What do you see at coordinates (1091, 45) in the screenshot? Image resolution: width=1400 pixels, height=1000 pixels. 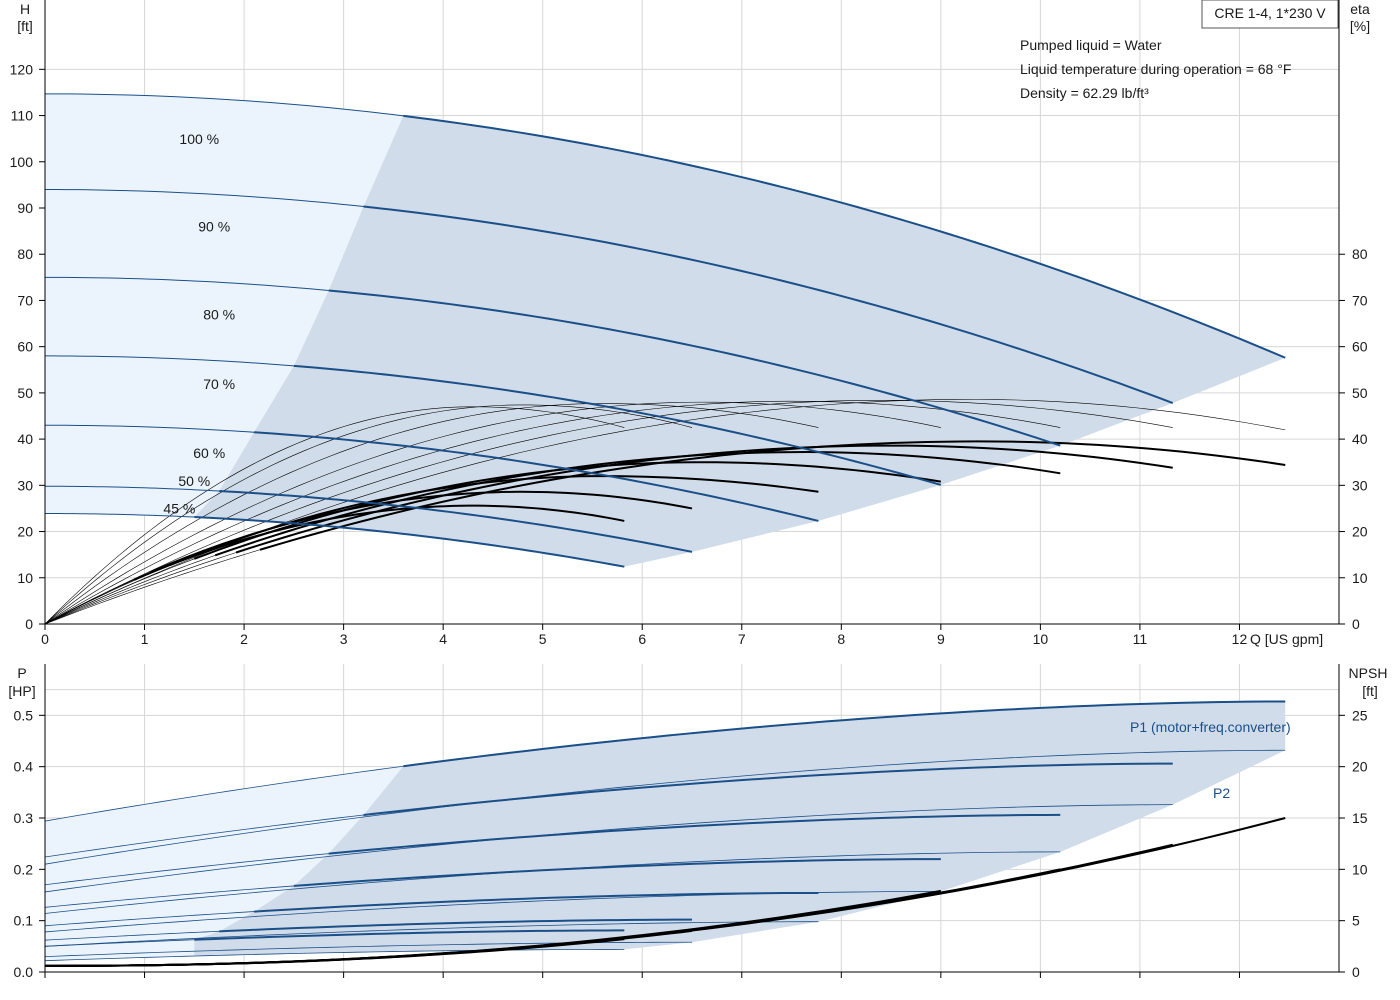 I see `condition-liquid: Pumped liquid = Water` at bounding box center [1091, 45].